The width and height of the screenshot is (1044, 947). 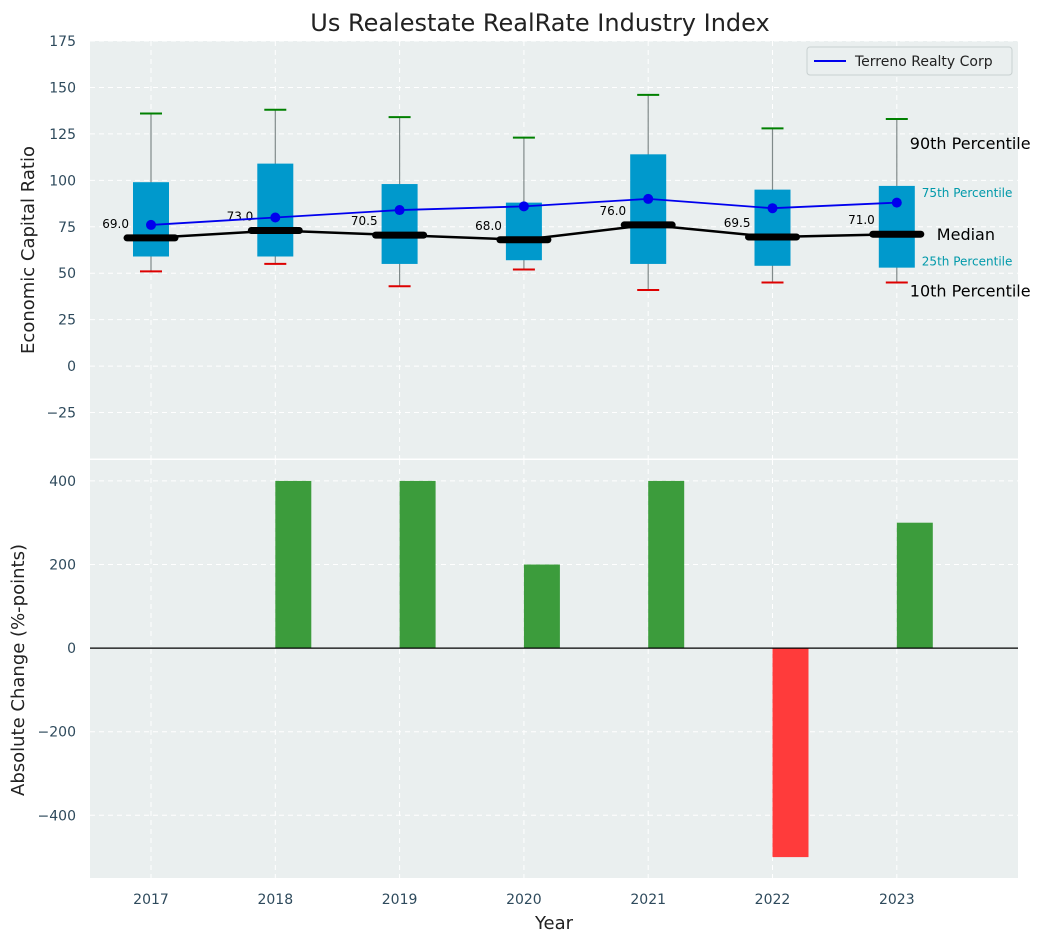 What do you see at coordinates (554, 923) in the screenshot?
I see `x-axis-label: Year` at bounding box center [554, 923].